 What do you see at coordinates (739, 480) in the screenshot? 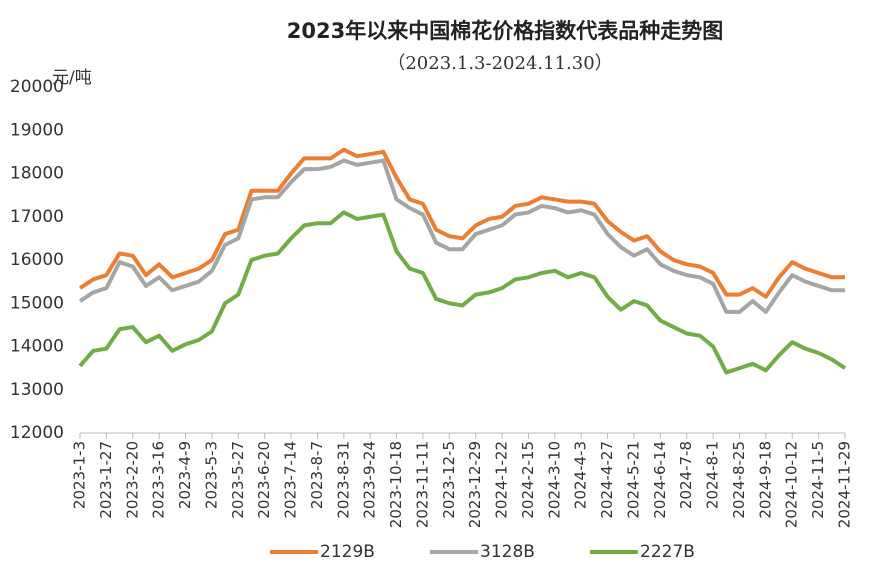
I see `x-tick-label: 2024-8-25` at bounding box center [739, 480].